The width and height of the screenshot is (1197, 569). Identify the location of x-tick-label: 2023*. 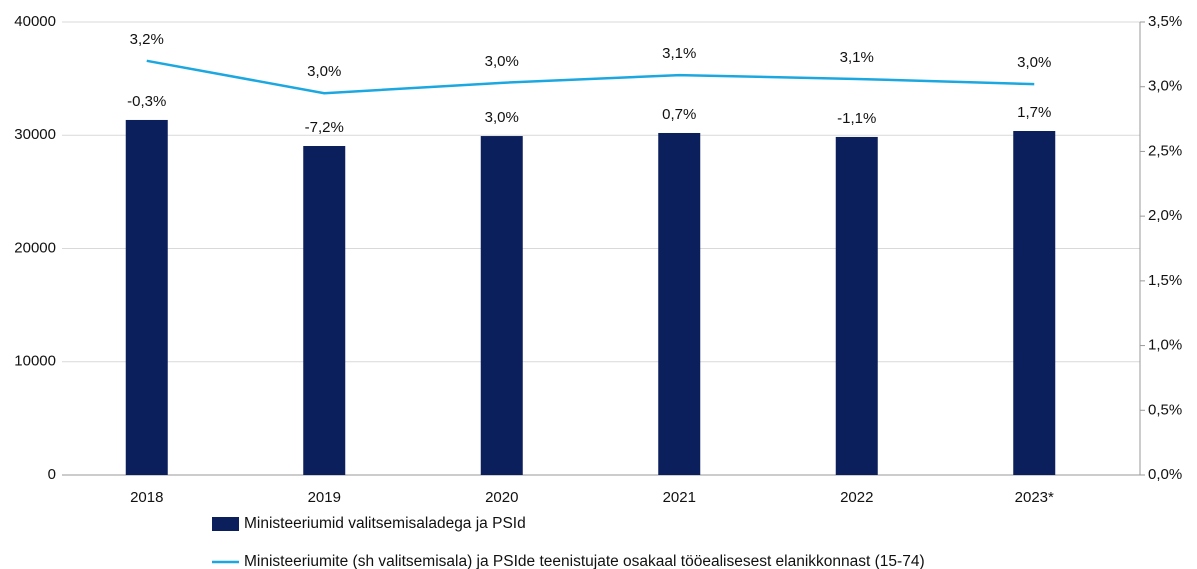
(1034, 497).